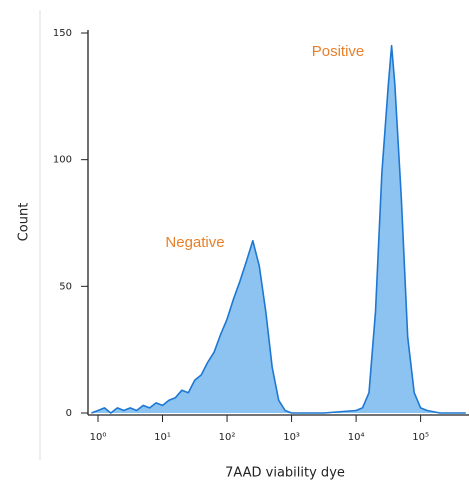  I want to click on y-tick-label: 150, so click(62, 33).